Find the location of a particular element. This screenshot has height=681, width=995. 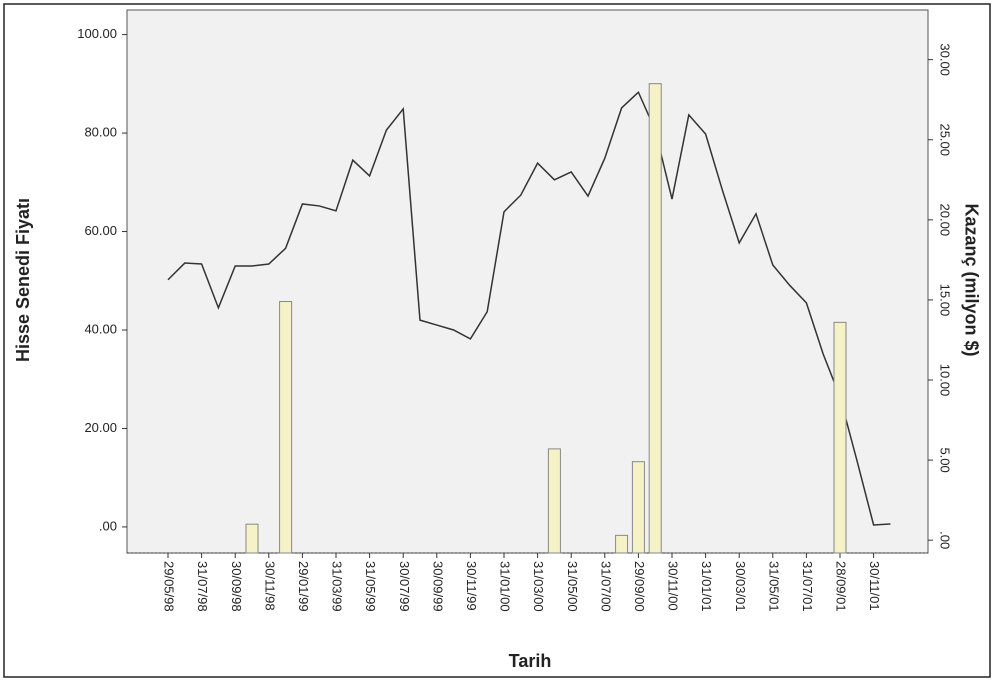

x-tick-label: 30/09/99 is located at coordinates (437, 586).